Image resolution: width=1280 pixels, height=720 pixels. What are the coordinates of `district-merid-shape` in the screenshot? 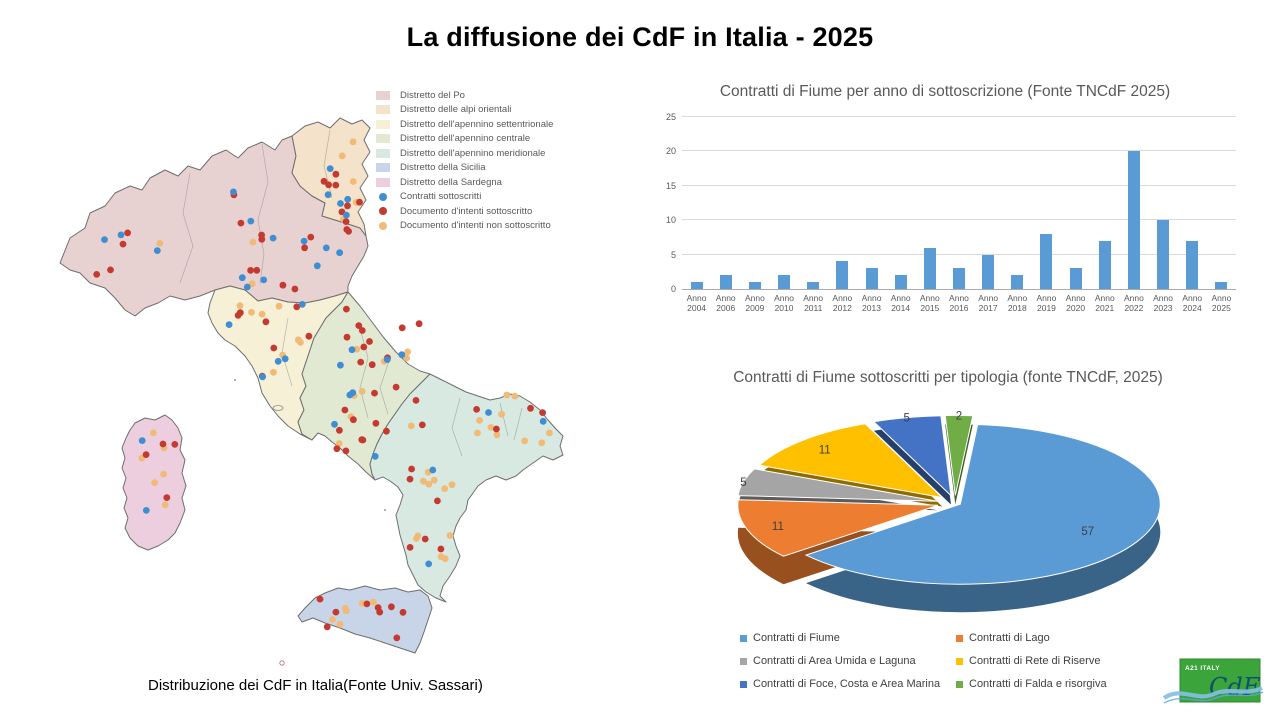 It's located at (466, 488).